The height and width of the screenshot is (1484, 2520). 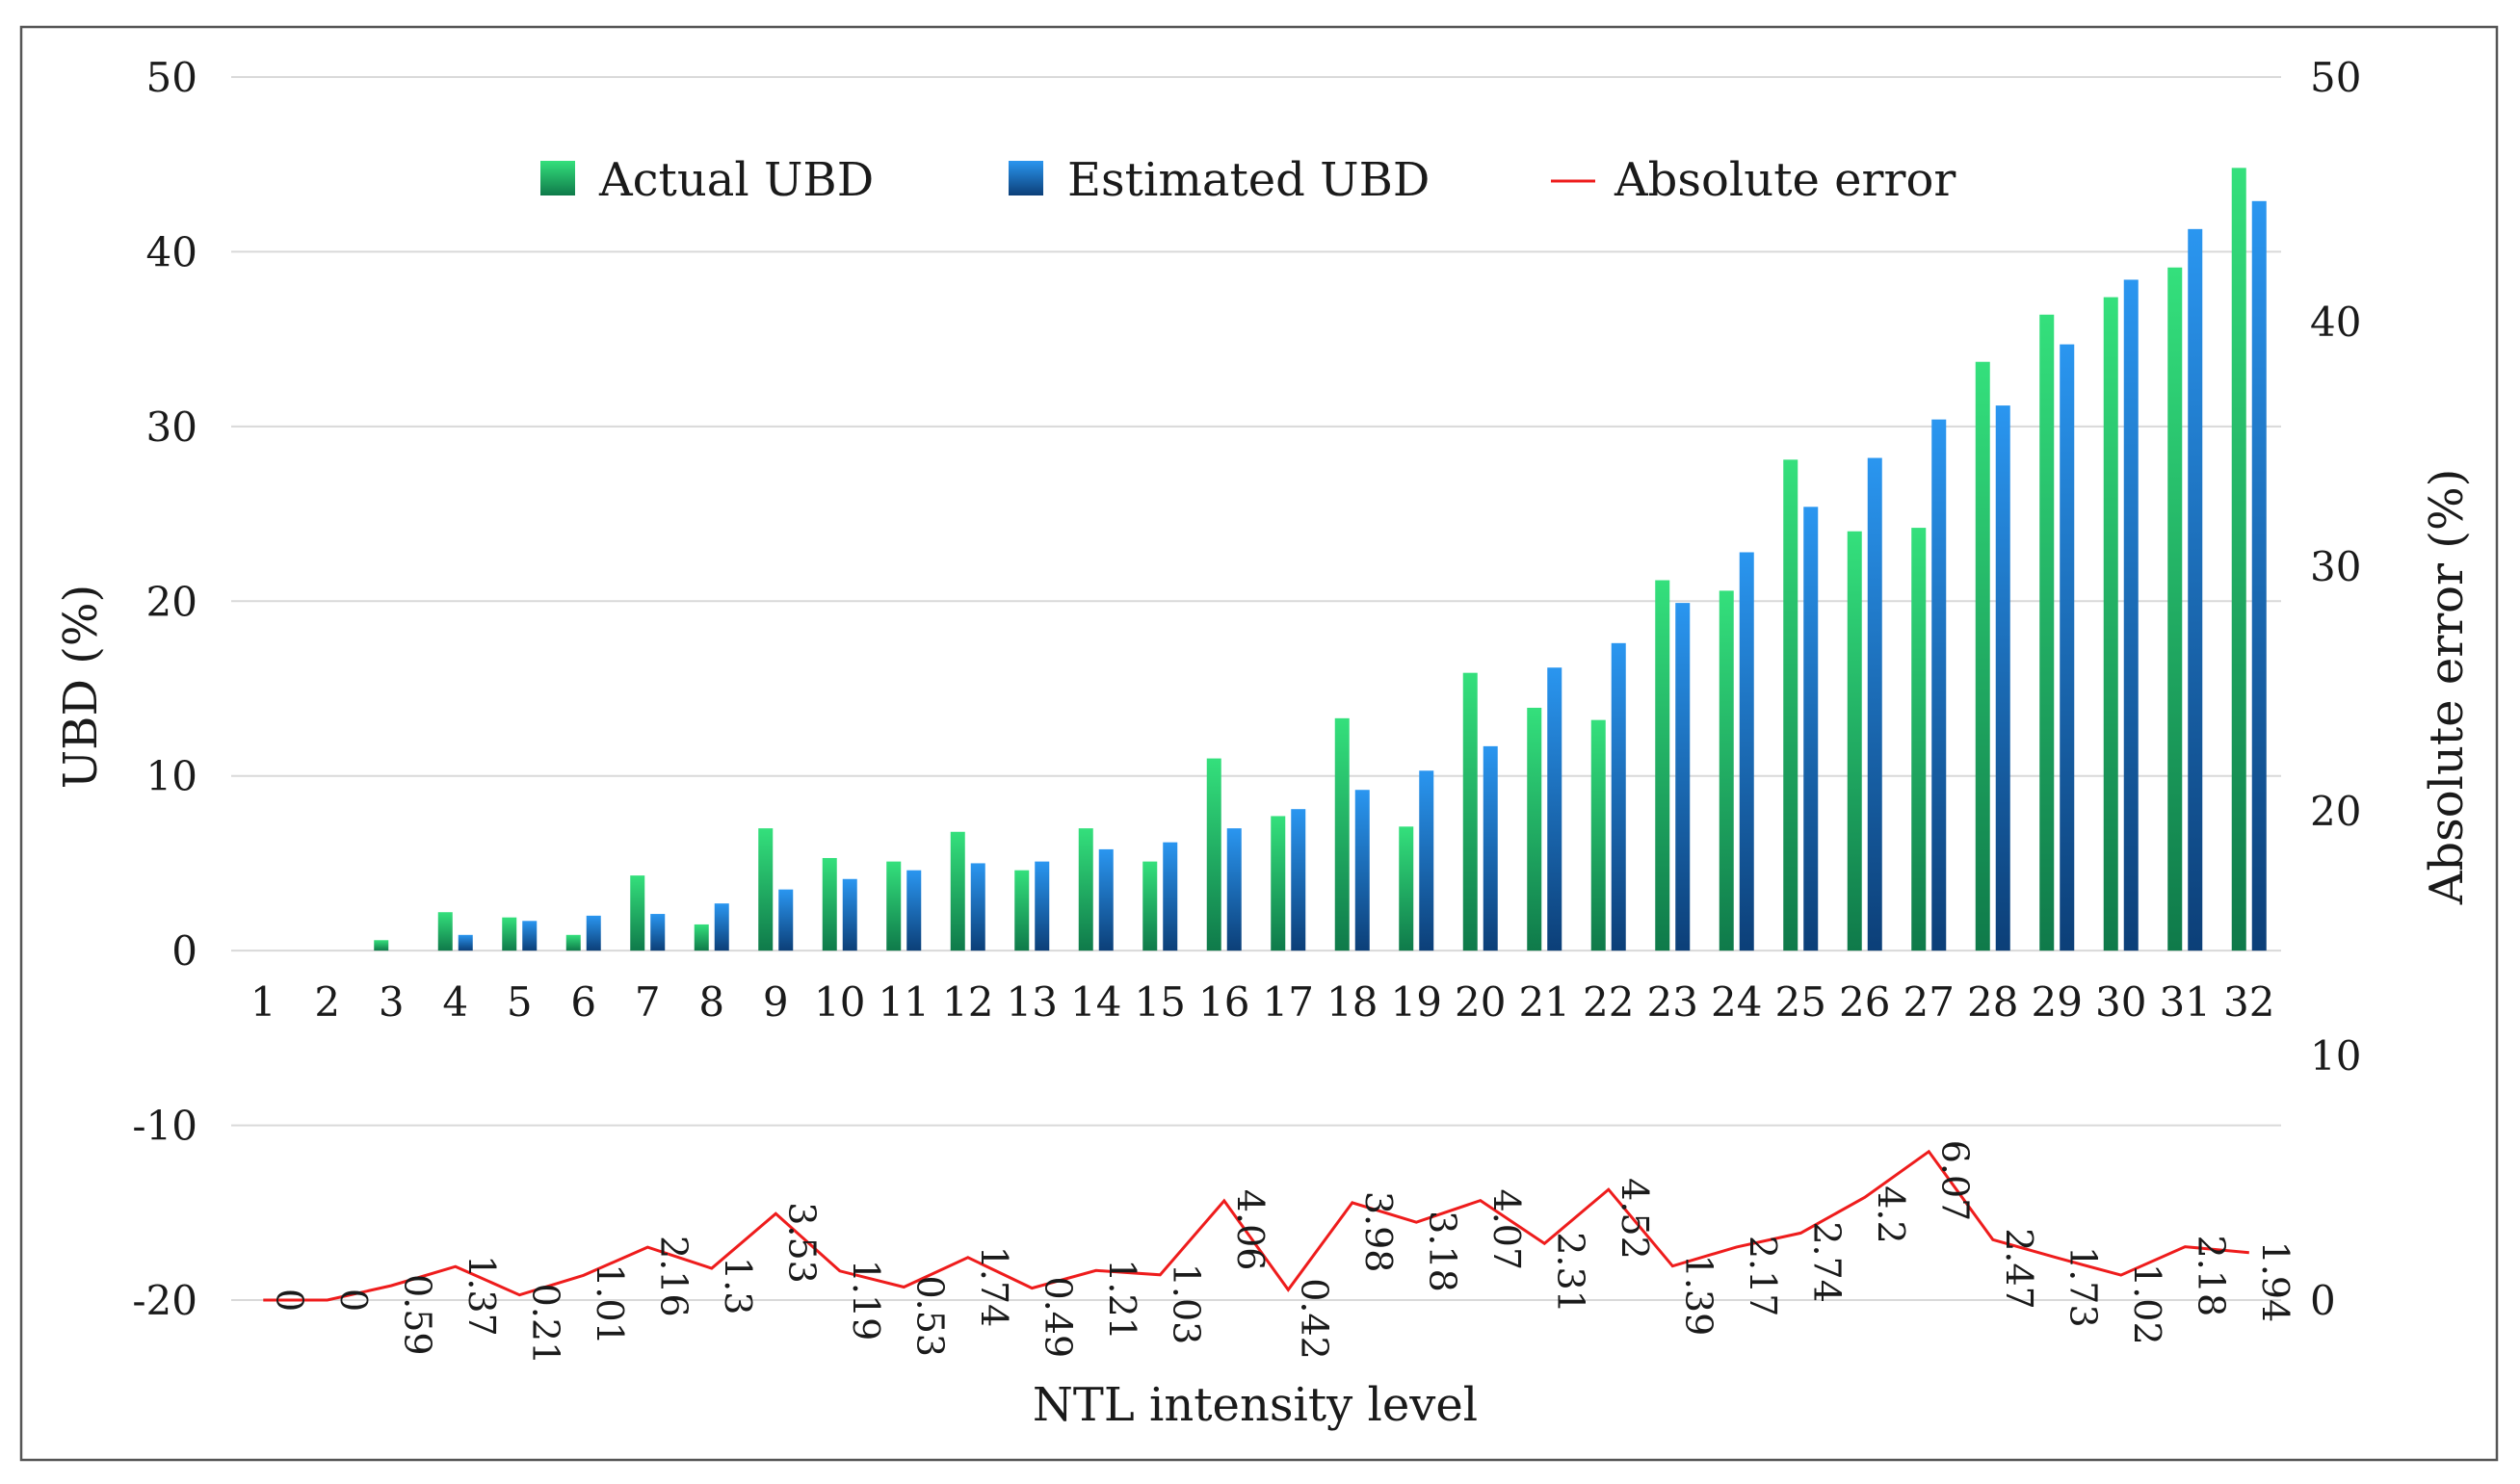 I want to click on absolute-error-label: 3.98, so click(x=1378, y=1232).